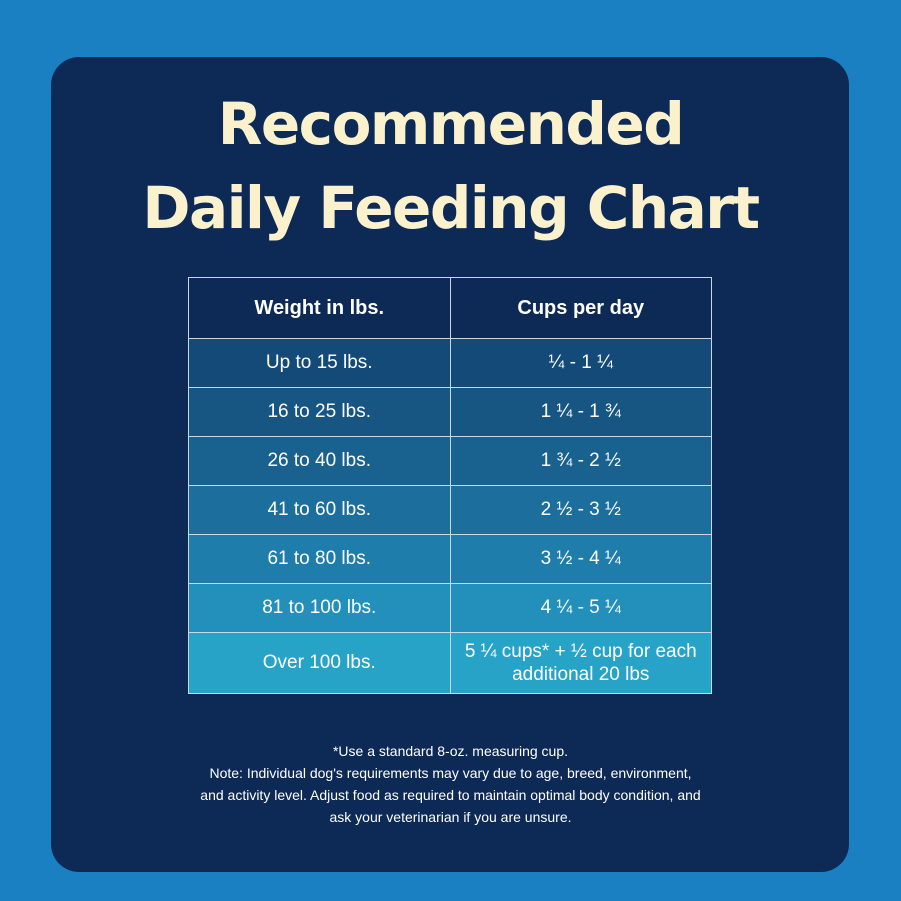 The width and height of the screenshot is (901, 901). Describe the element at coordinates (580, 510) in the screenshot. I see `cups-cell: 2 ½ - 3 ½` at that location.